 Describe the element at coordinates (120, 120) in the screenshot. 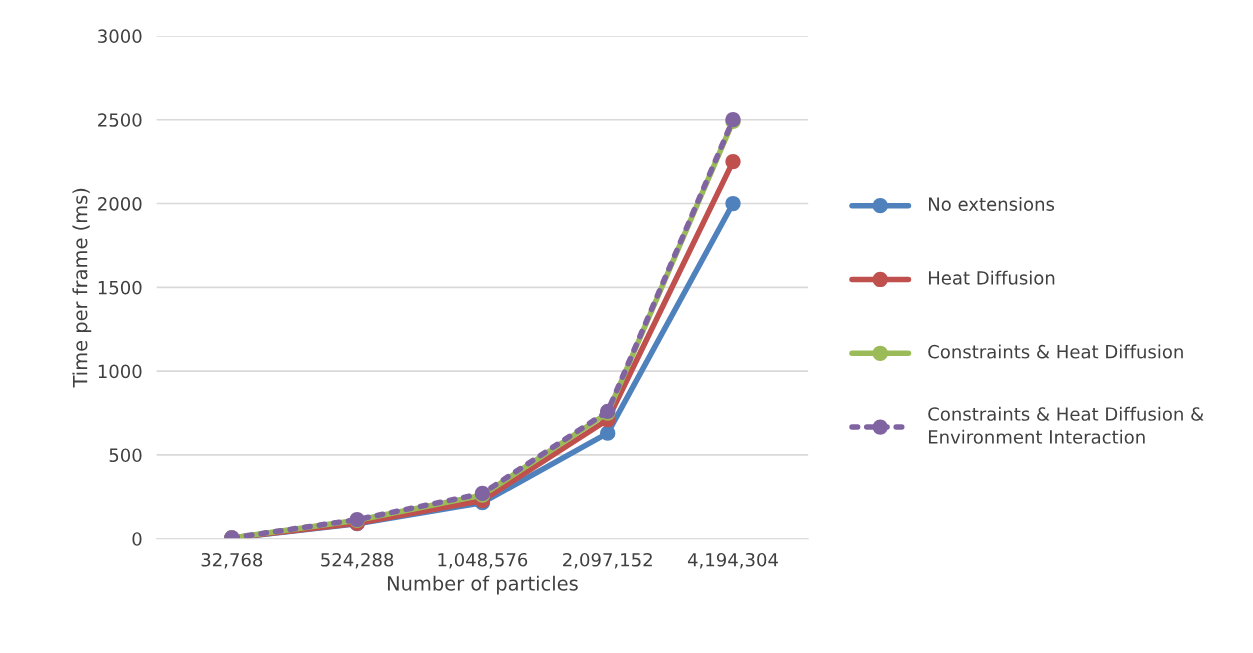

I see `y-tick-label: 2500` at that location.